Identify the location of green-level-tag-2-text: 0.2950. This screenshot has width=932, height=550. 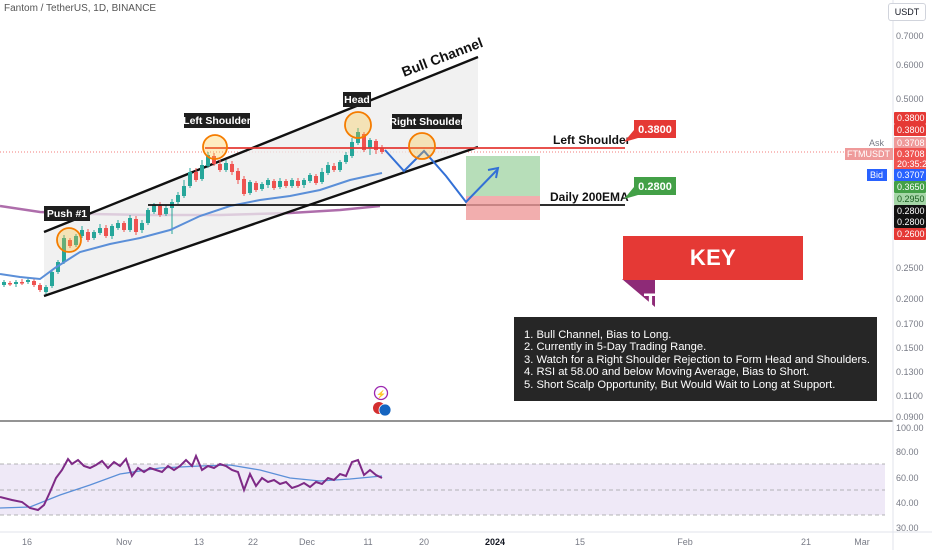
(911, 199).